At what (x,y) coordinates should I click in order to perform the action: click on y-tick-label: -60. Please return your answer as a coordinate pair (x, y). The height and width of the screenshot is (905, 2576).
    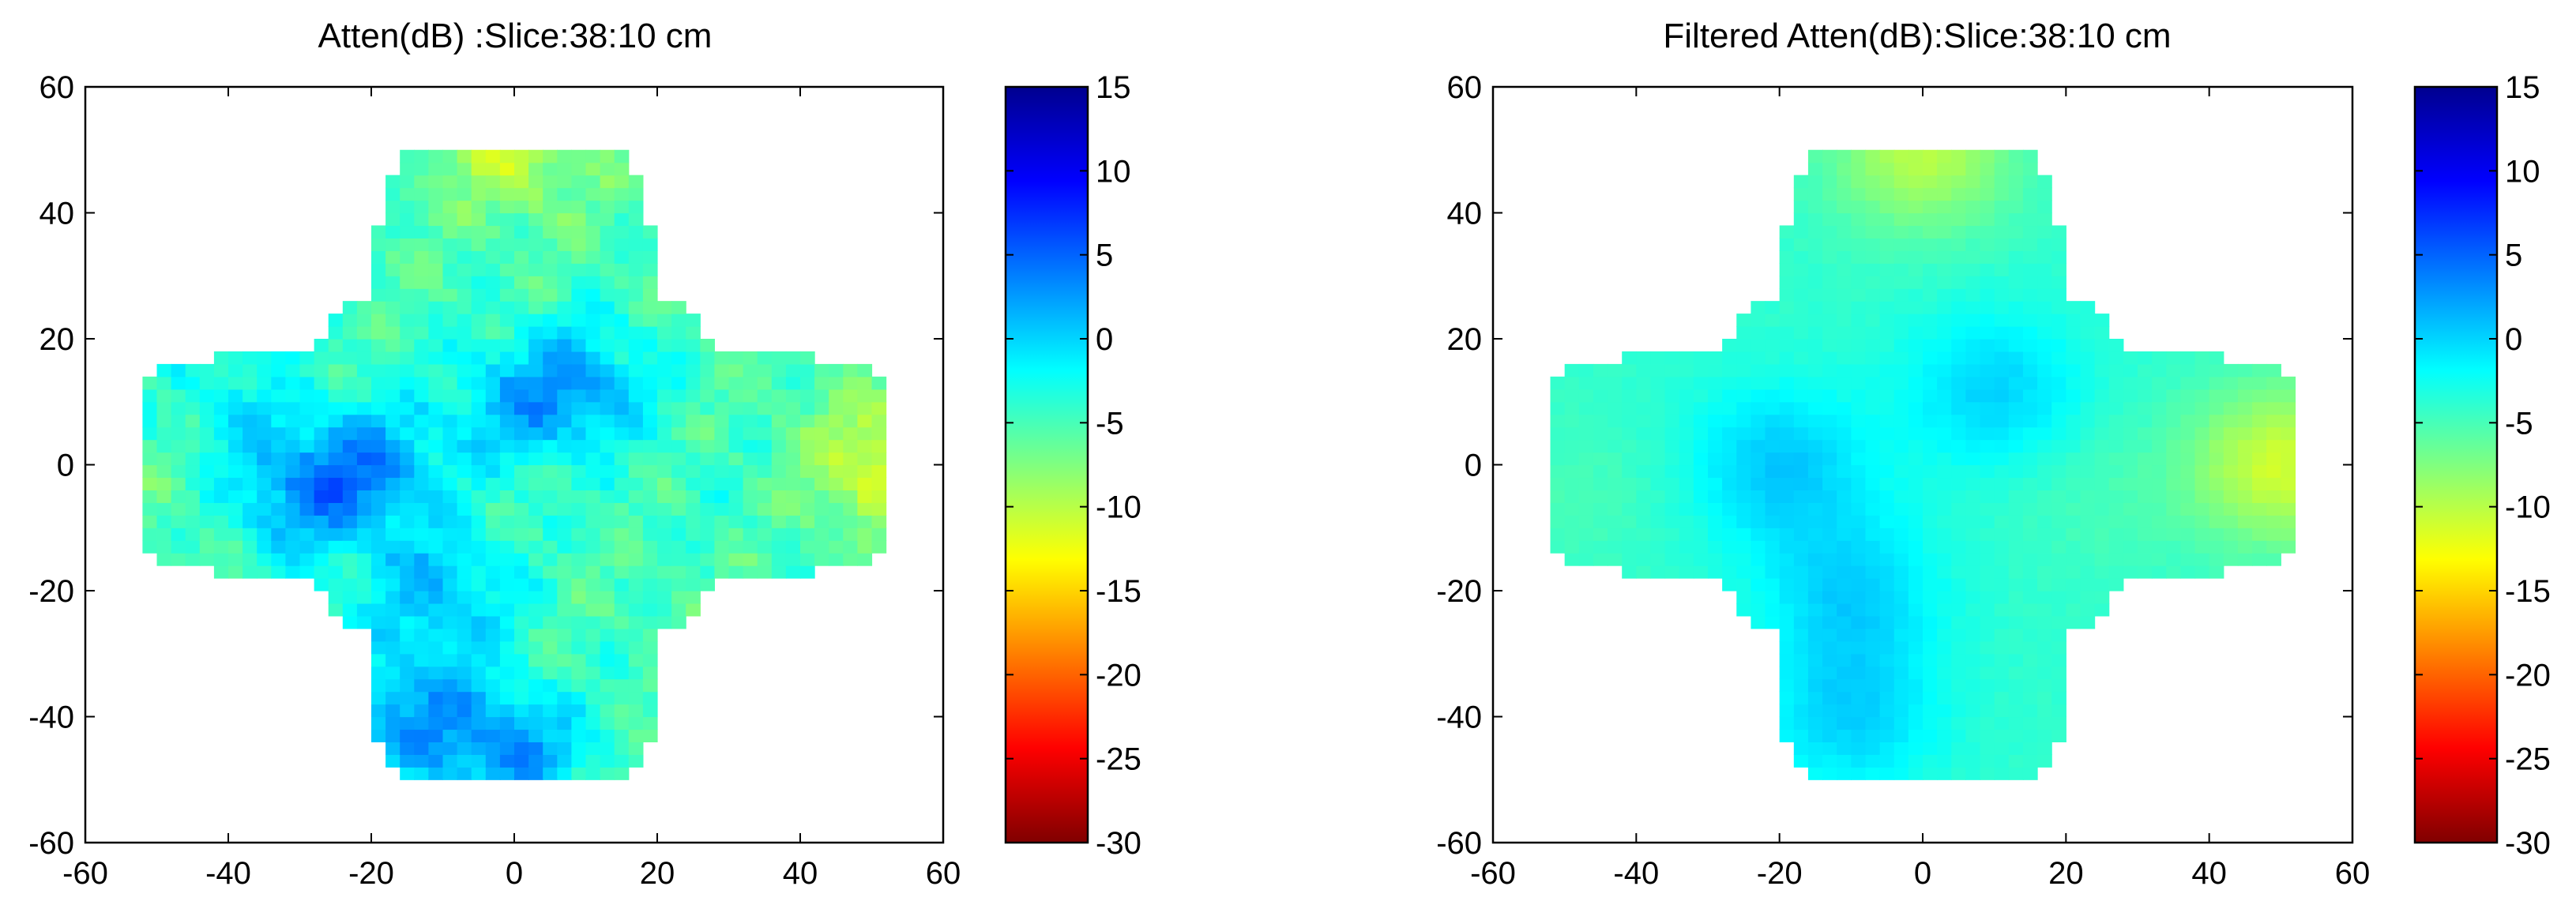
    Looking at the image, I should click on (1459, 844).